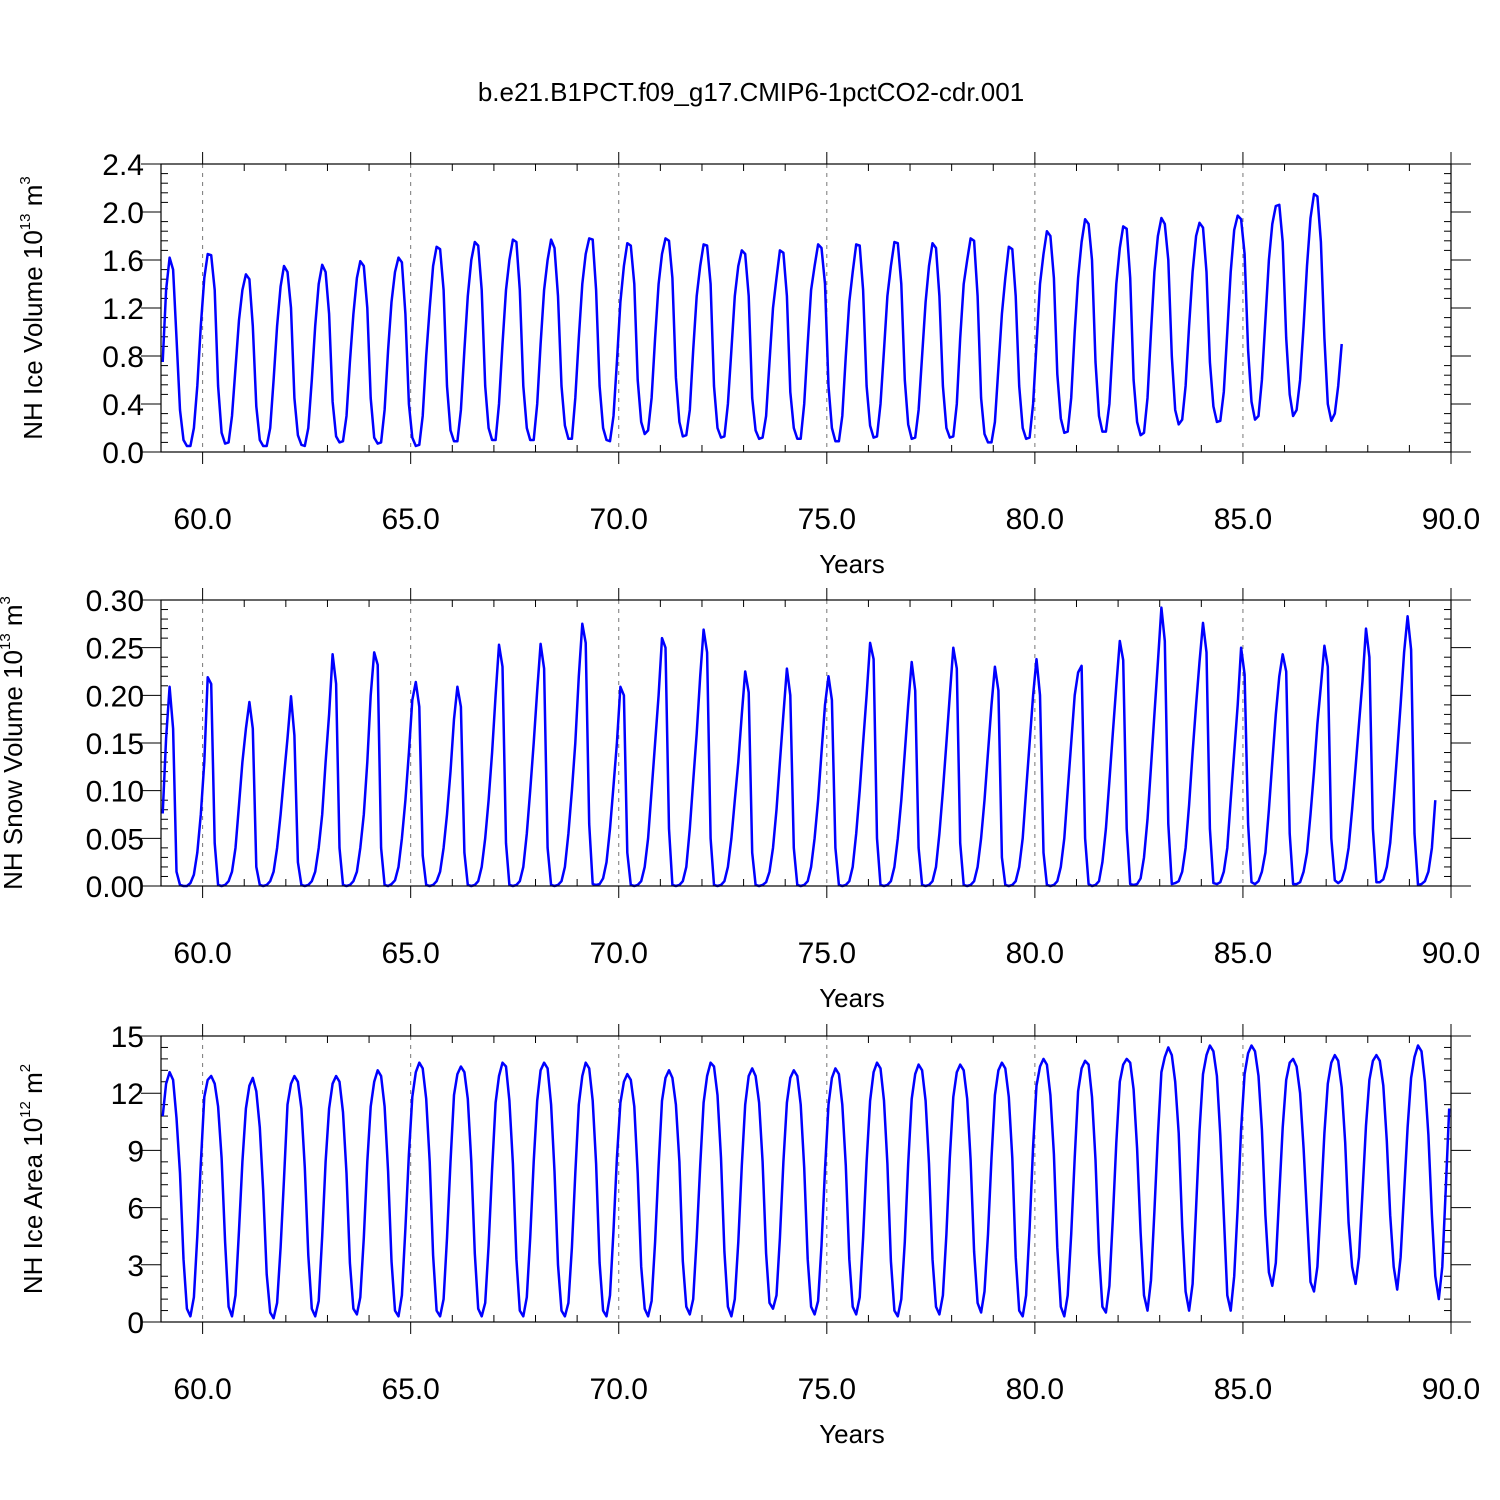 The width and height of the screenshot is (1500, 1500). Describe the element at coordinates (115, 649) in the screenshot. I see `y-tick-label: 0.25` at that location.